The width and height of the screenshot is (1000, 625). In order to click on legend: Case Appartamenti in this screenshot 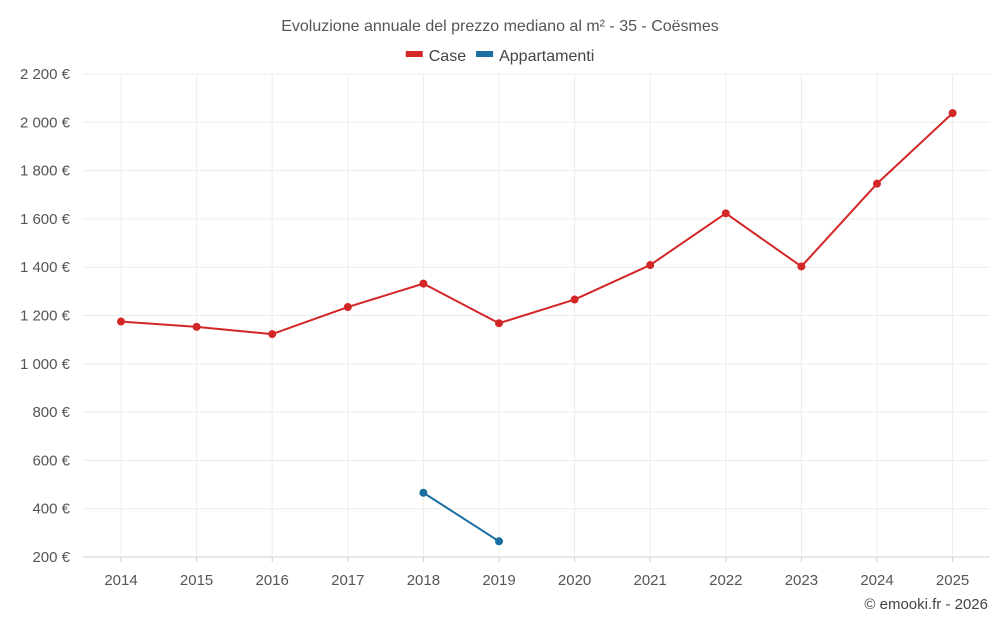, I will do `click(499, 56)`.